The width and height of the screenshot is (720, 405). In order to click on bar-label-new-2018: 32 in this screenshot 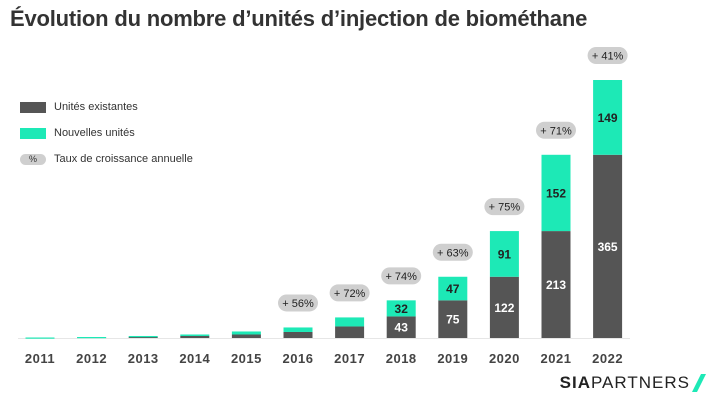, I will do `click(402, 309)`.